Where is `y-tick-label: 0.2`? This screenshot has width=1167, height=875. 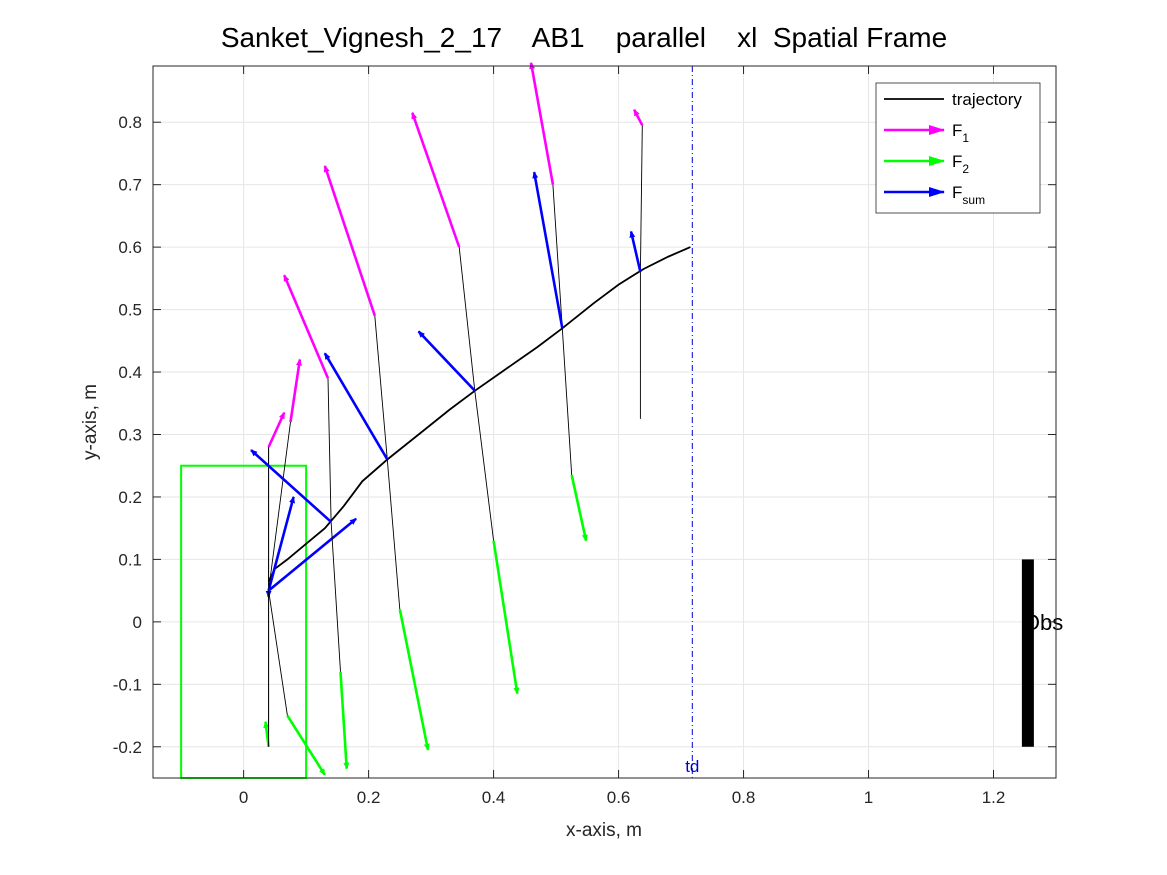 y-tick-label: 0.2 is located at coordinates (130, 497).